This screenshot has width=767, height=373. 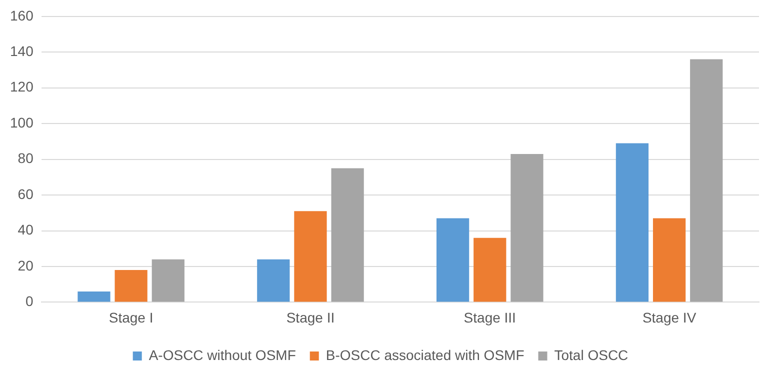 What do you see at coordinates (26, 194) in the screenshot?
I see `y-tick-label: 60` at bounding box center [26, 194].